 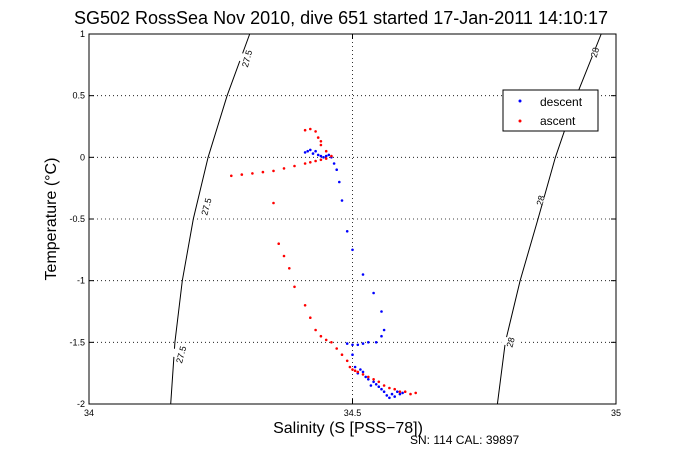 I want to click on x-axis-label: Salinity (S [PSS−78]), so click(x=348, y=428).